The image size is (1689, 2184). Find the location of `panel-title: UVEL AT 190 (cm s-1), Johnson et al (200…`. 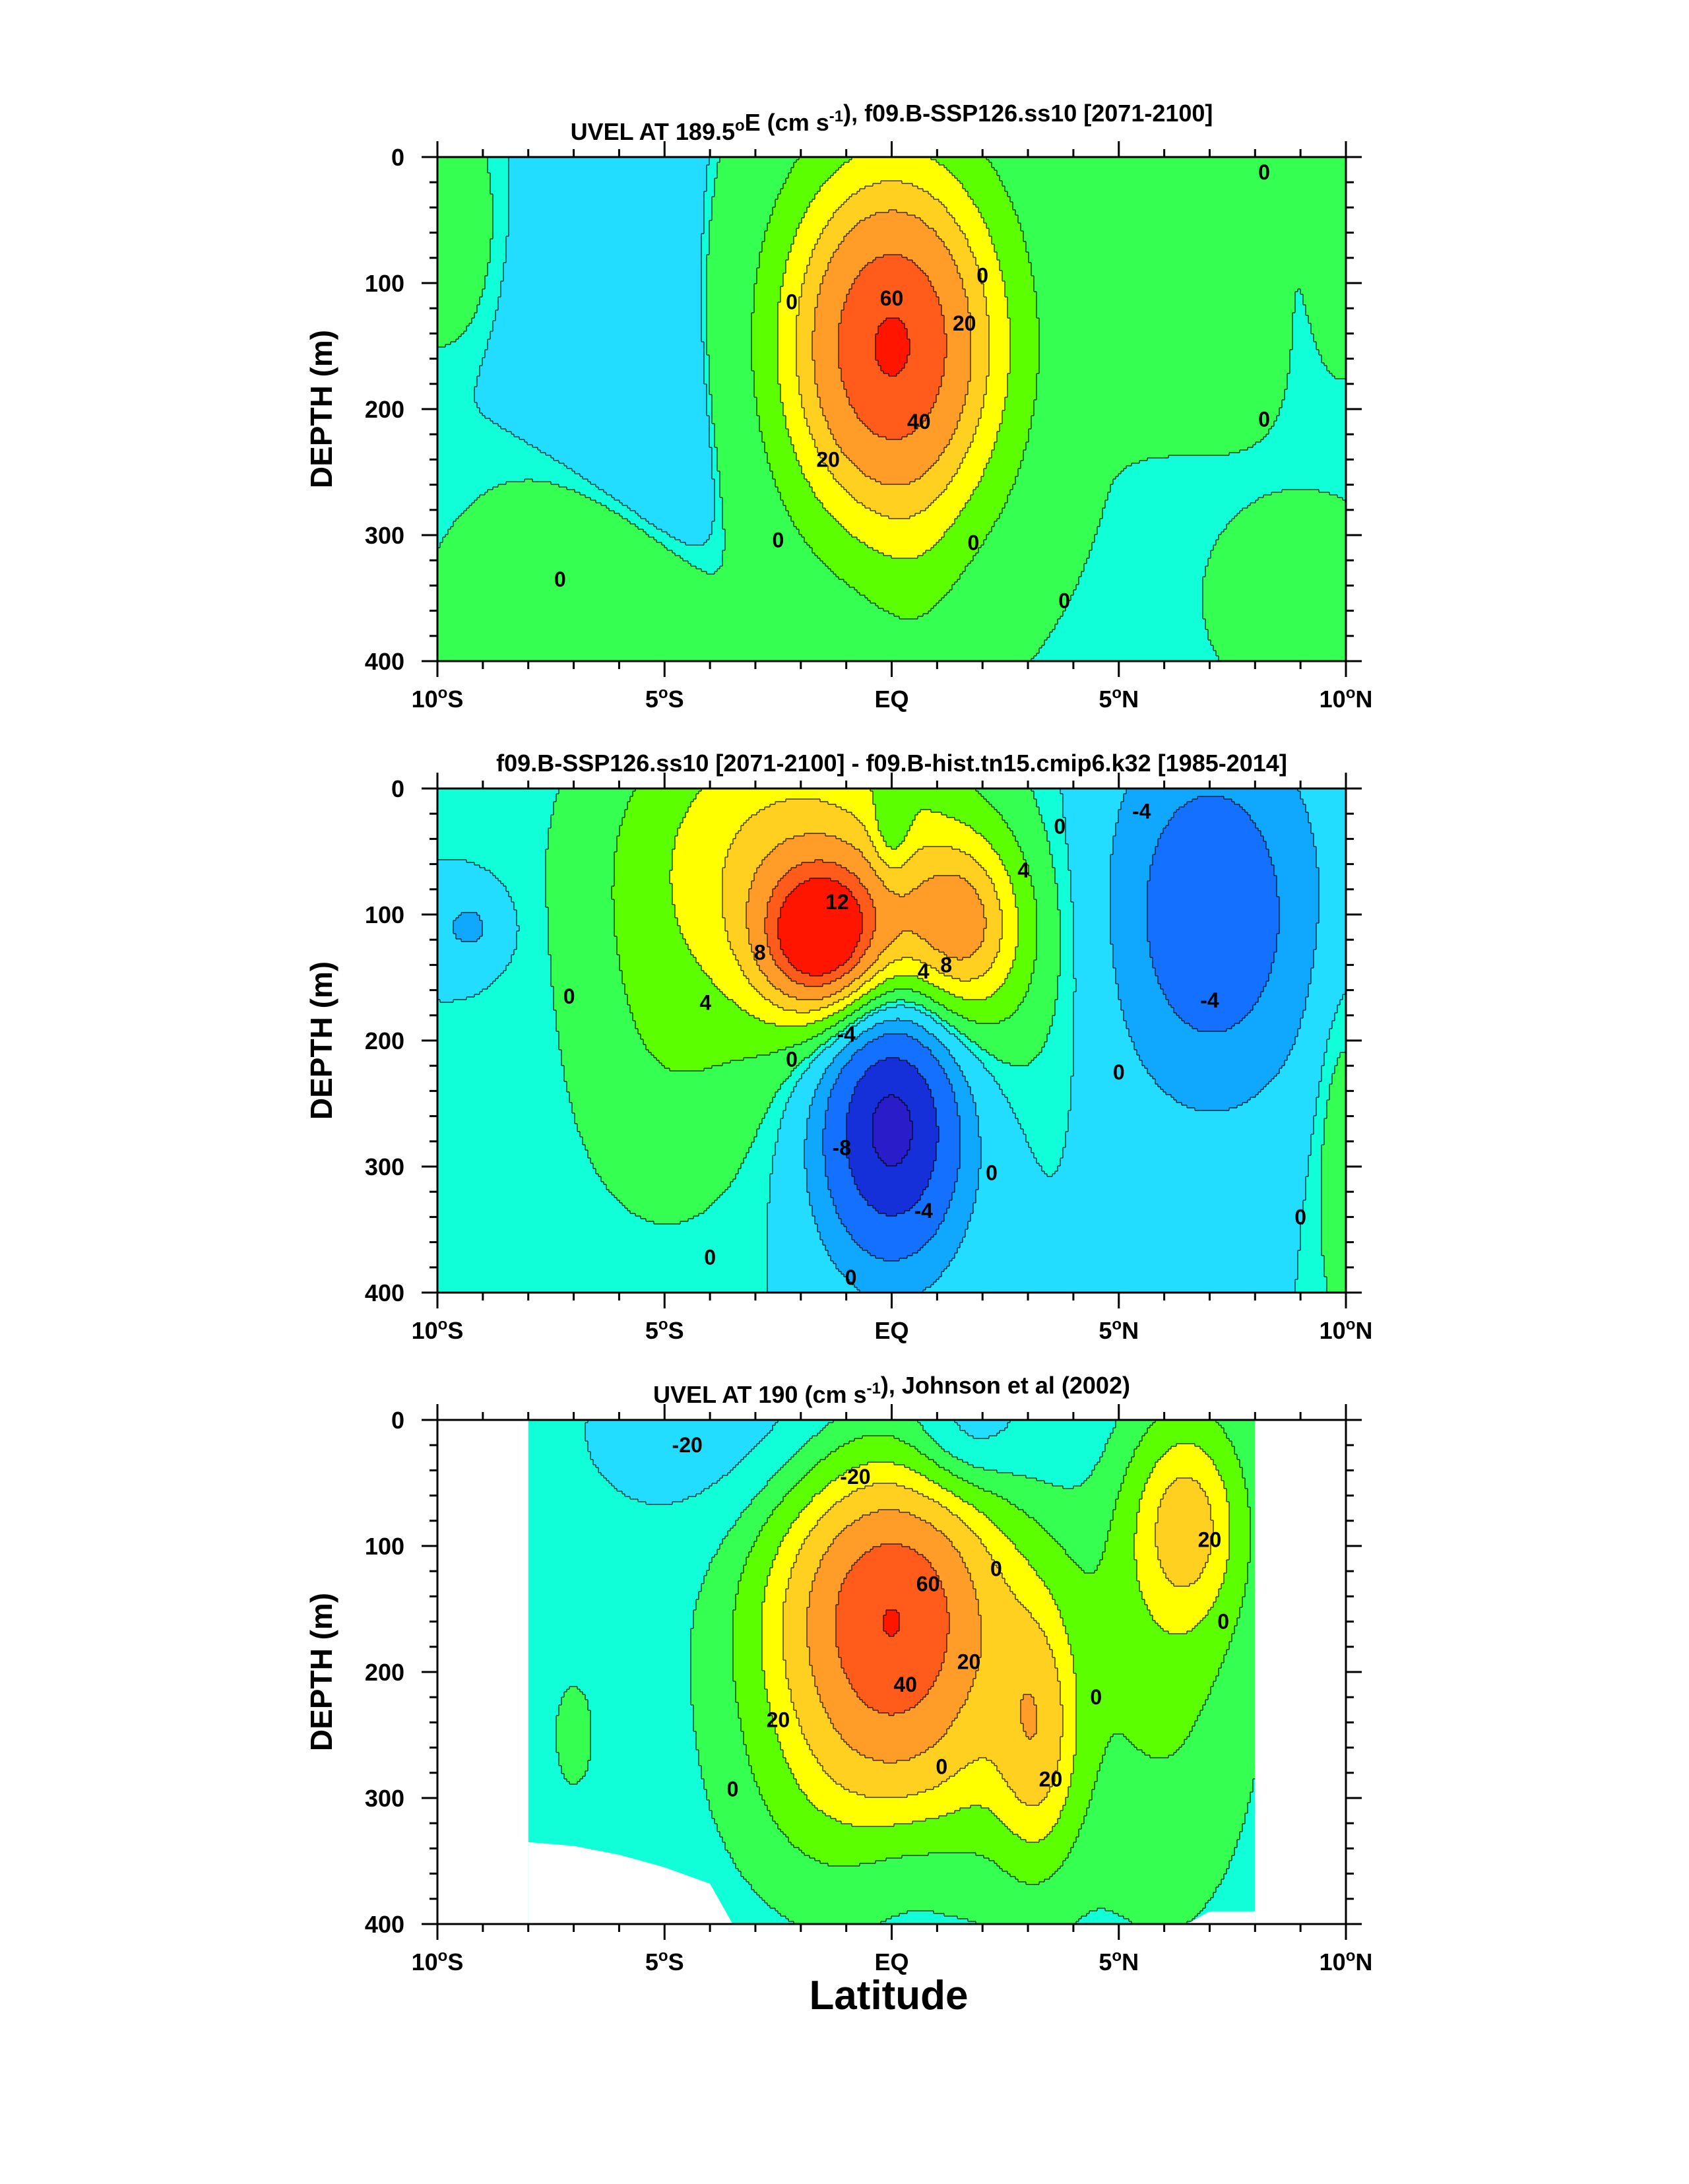

panel-title: UVEL AT 190 (cm s-1), Johnson et al (200… is located at coordinates (892, 1390).